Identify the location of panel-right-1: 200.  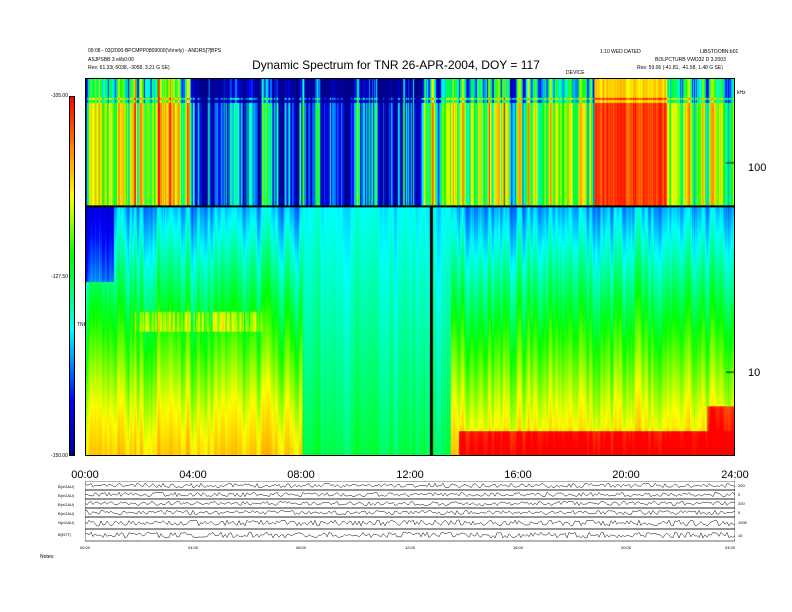
(741, 485).